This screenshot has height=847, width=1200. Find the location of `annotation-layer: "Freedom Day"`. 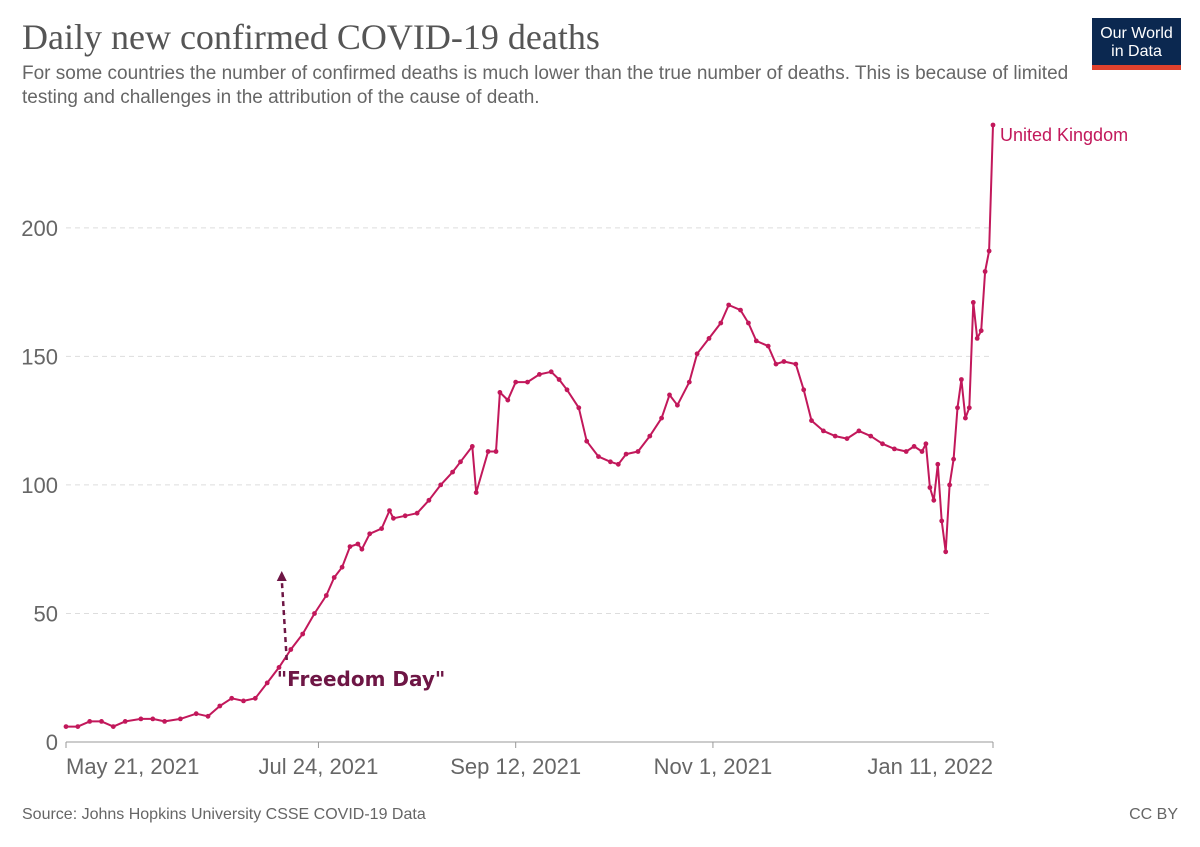

annotation-layer: "Freedom Day" is located at coordinates (361, 631).